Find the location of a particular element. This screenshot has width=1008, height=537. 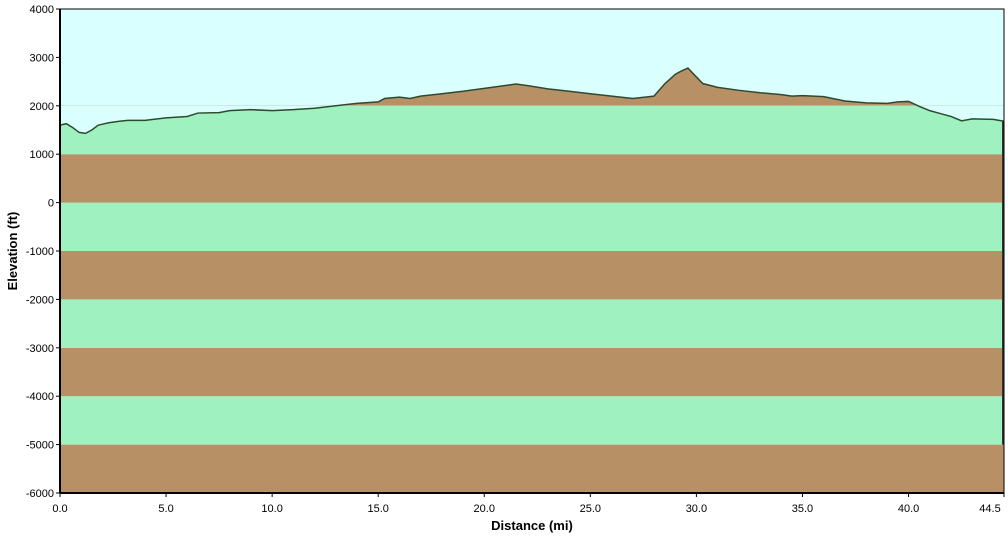

y-tick-label: -4000 is located at coordinates (40, 397).